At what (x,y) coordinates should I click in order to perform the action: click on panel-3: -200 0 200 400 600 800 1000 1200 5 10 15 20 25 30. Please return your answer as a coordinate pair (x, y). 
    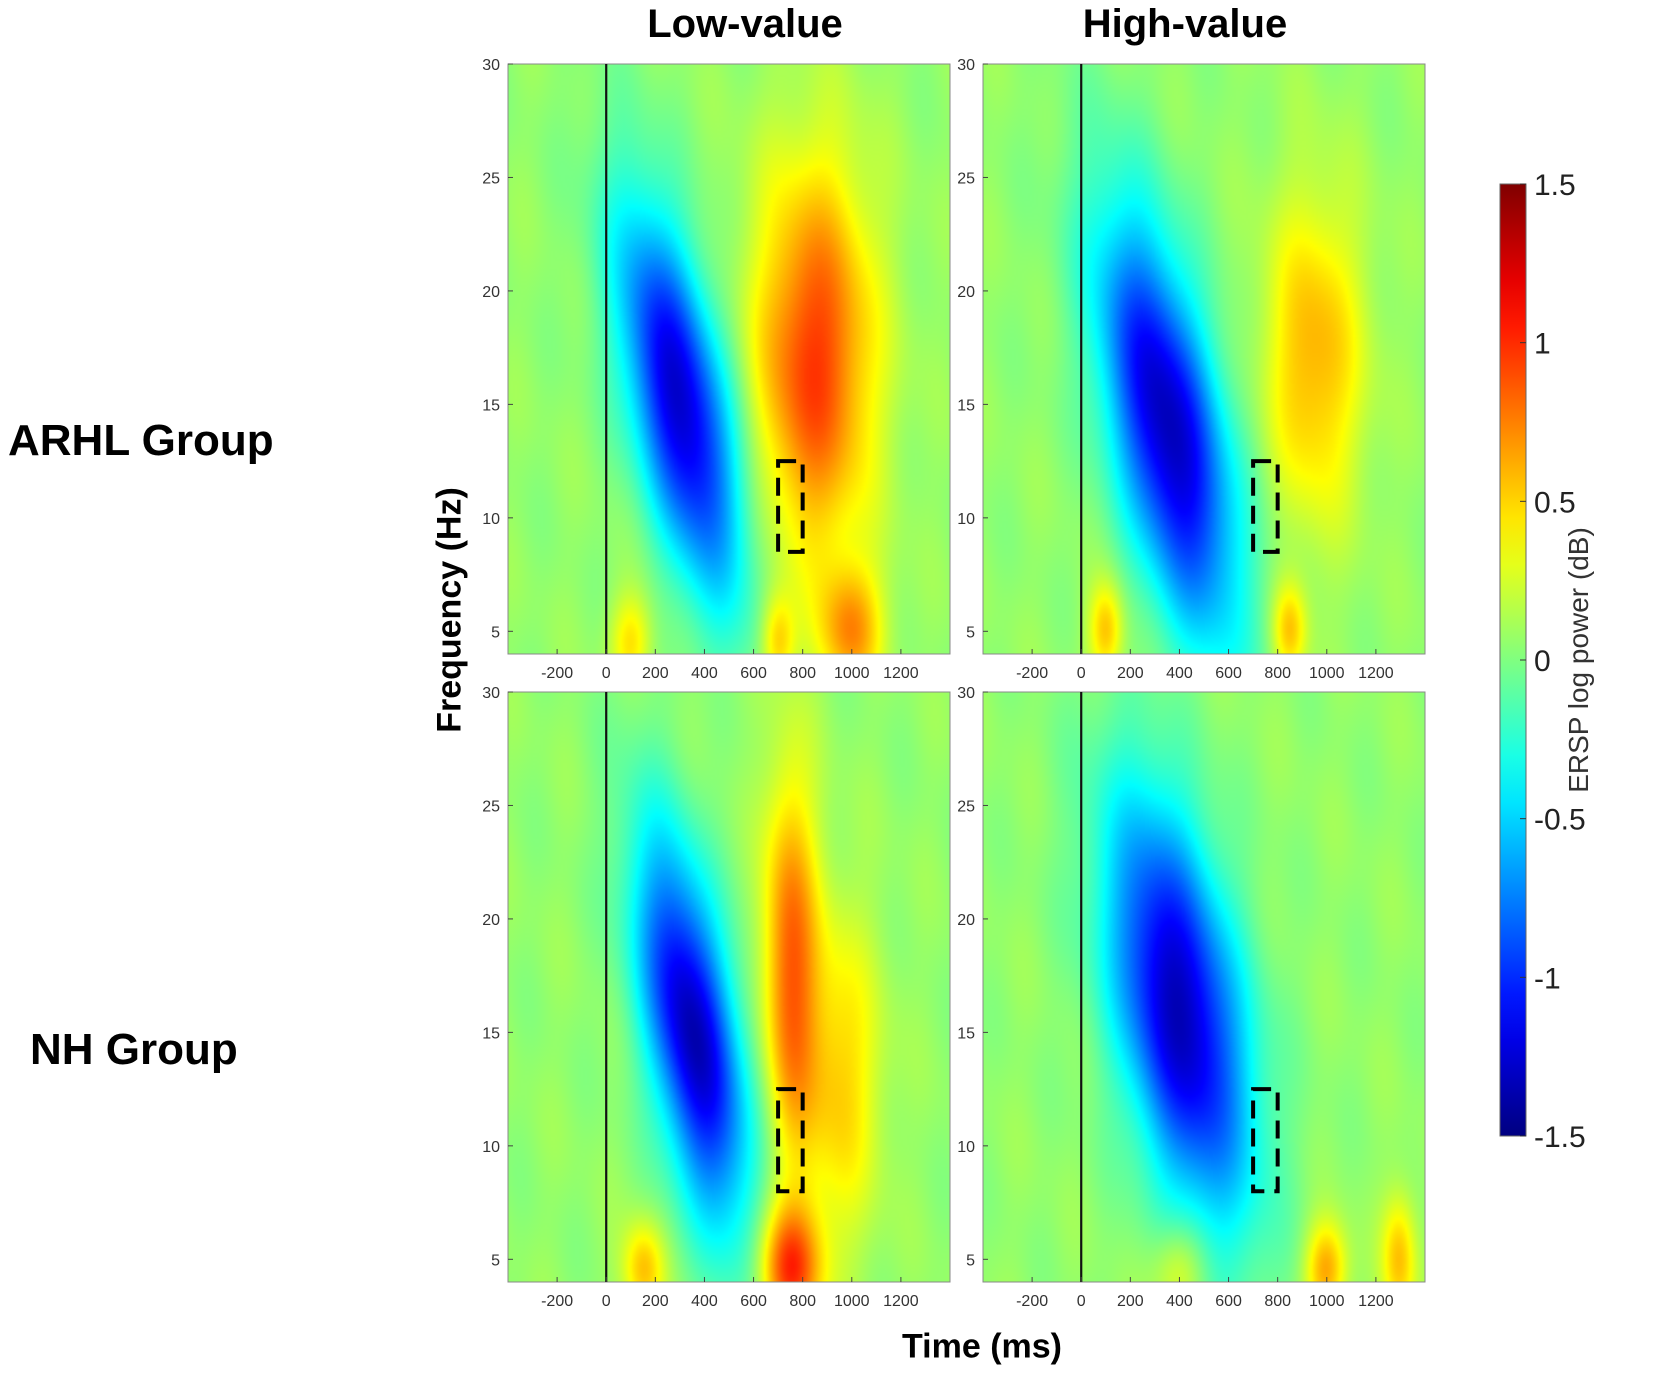
    Looking at the image, I should click on (716, 997).